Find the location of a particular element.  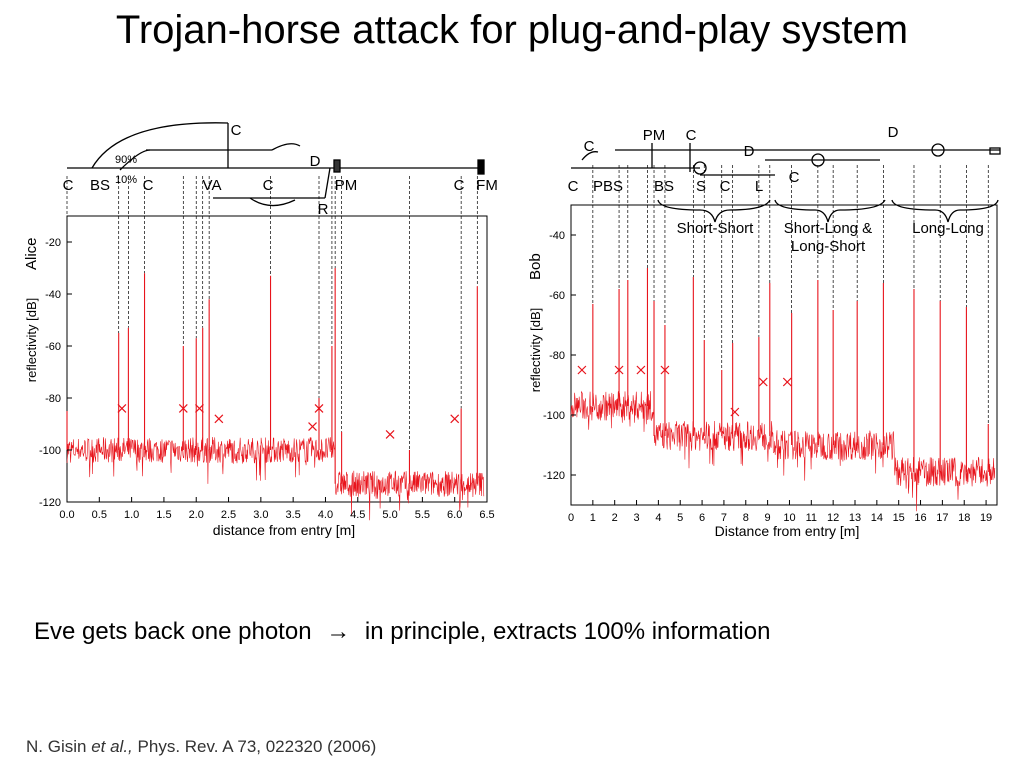

alice-side-label: Alice is located at coordinates (31, 253).